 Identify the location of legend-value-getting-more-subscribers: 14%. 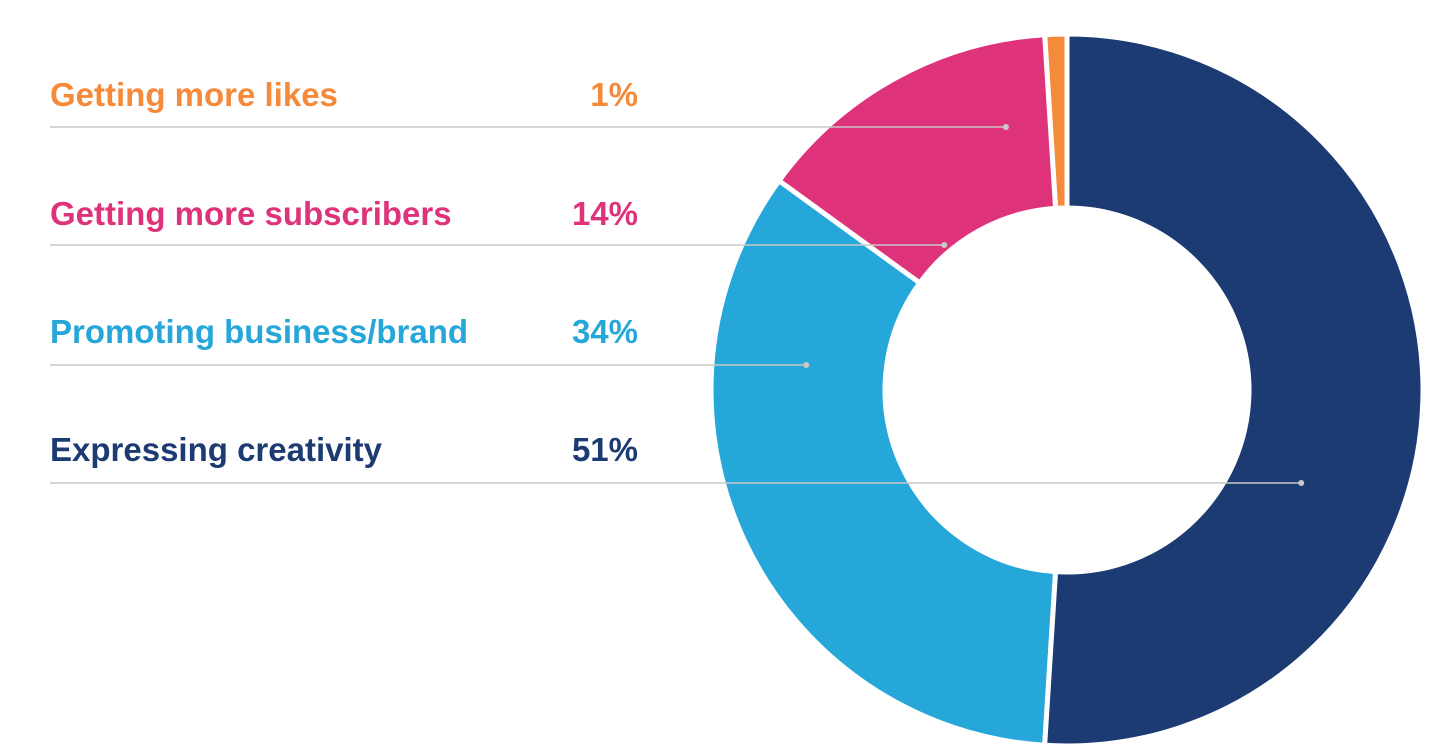
(605, 213).